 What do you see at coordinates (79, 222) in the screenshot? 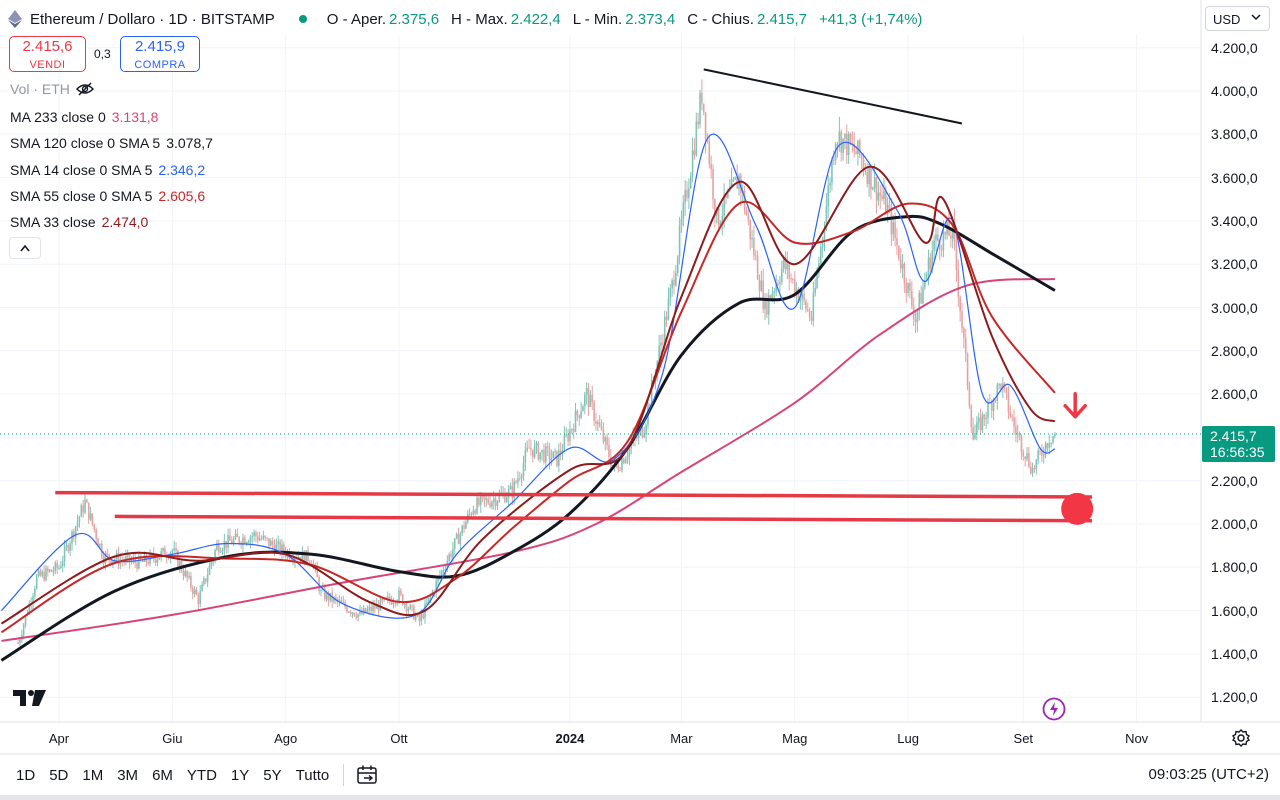
I see `legend-sma-33: SMA 33 close 2.474,0` at bounding box center [79, 222].